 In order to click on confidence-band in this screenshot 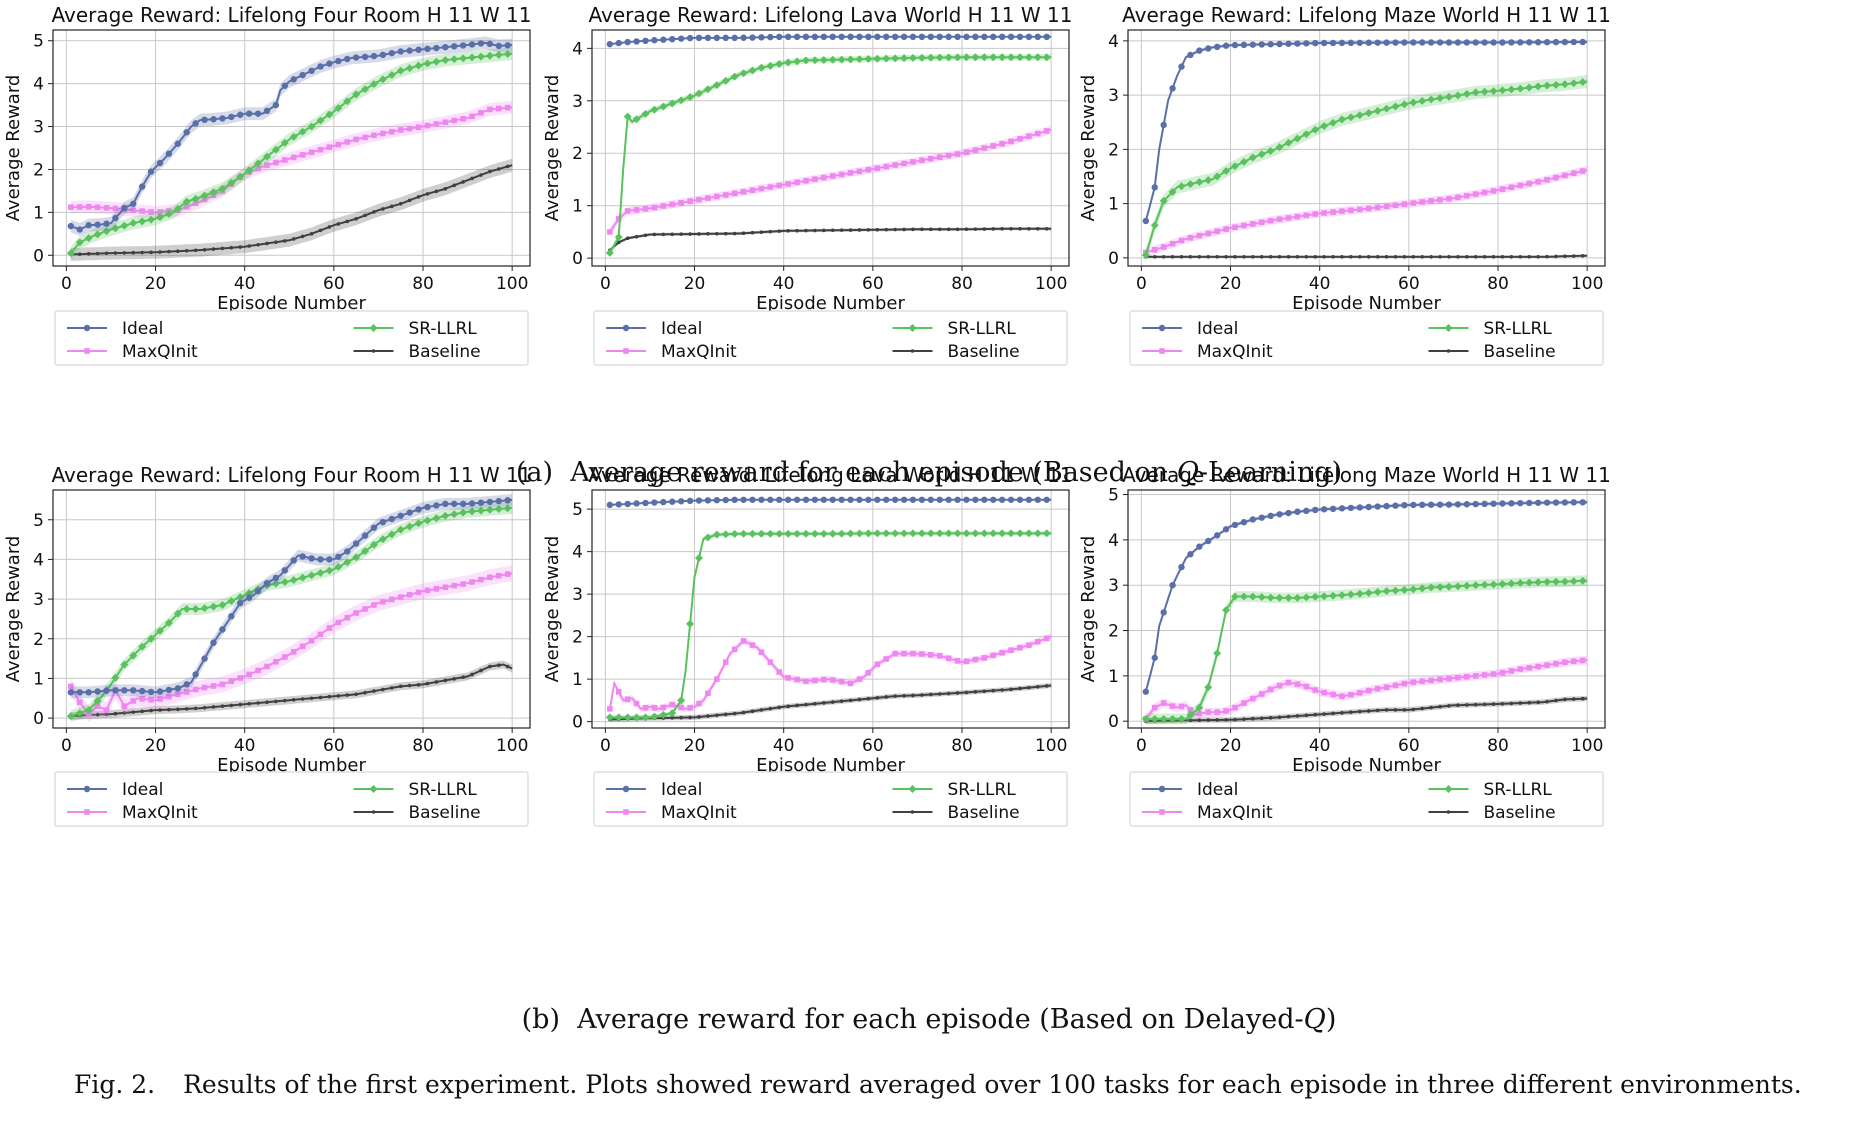, I will do `click(291, 643)`.